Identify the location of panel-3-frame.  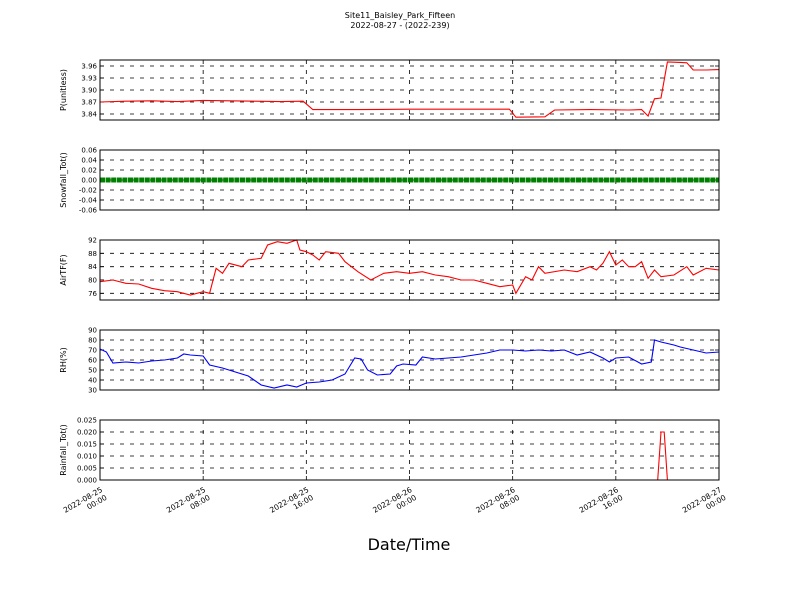
(409, 360).